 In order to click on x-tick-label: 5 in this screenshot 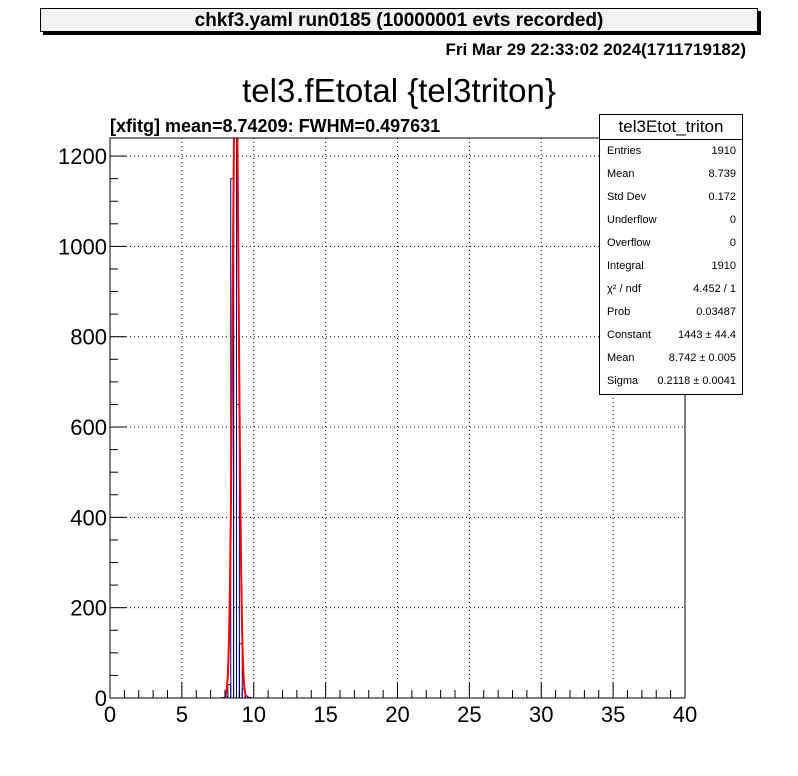, I will do `click(182, 714)`.